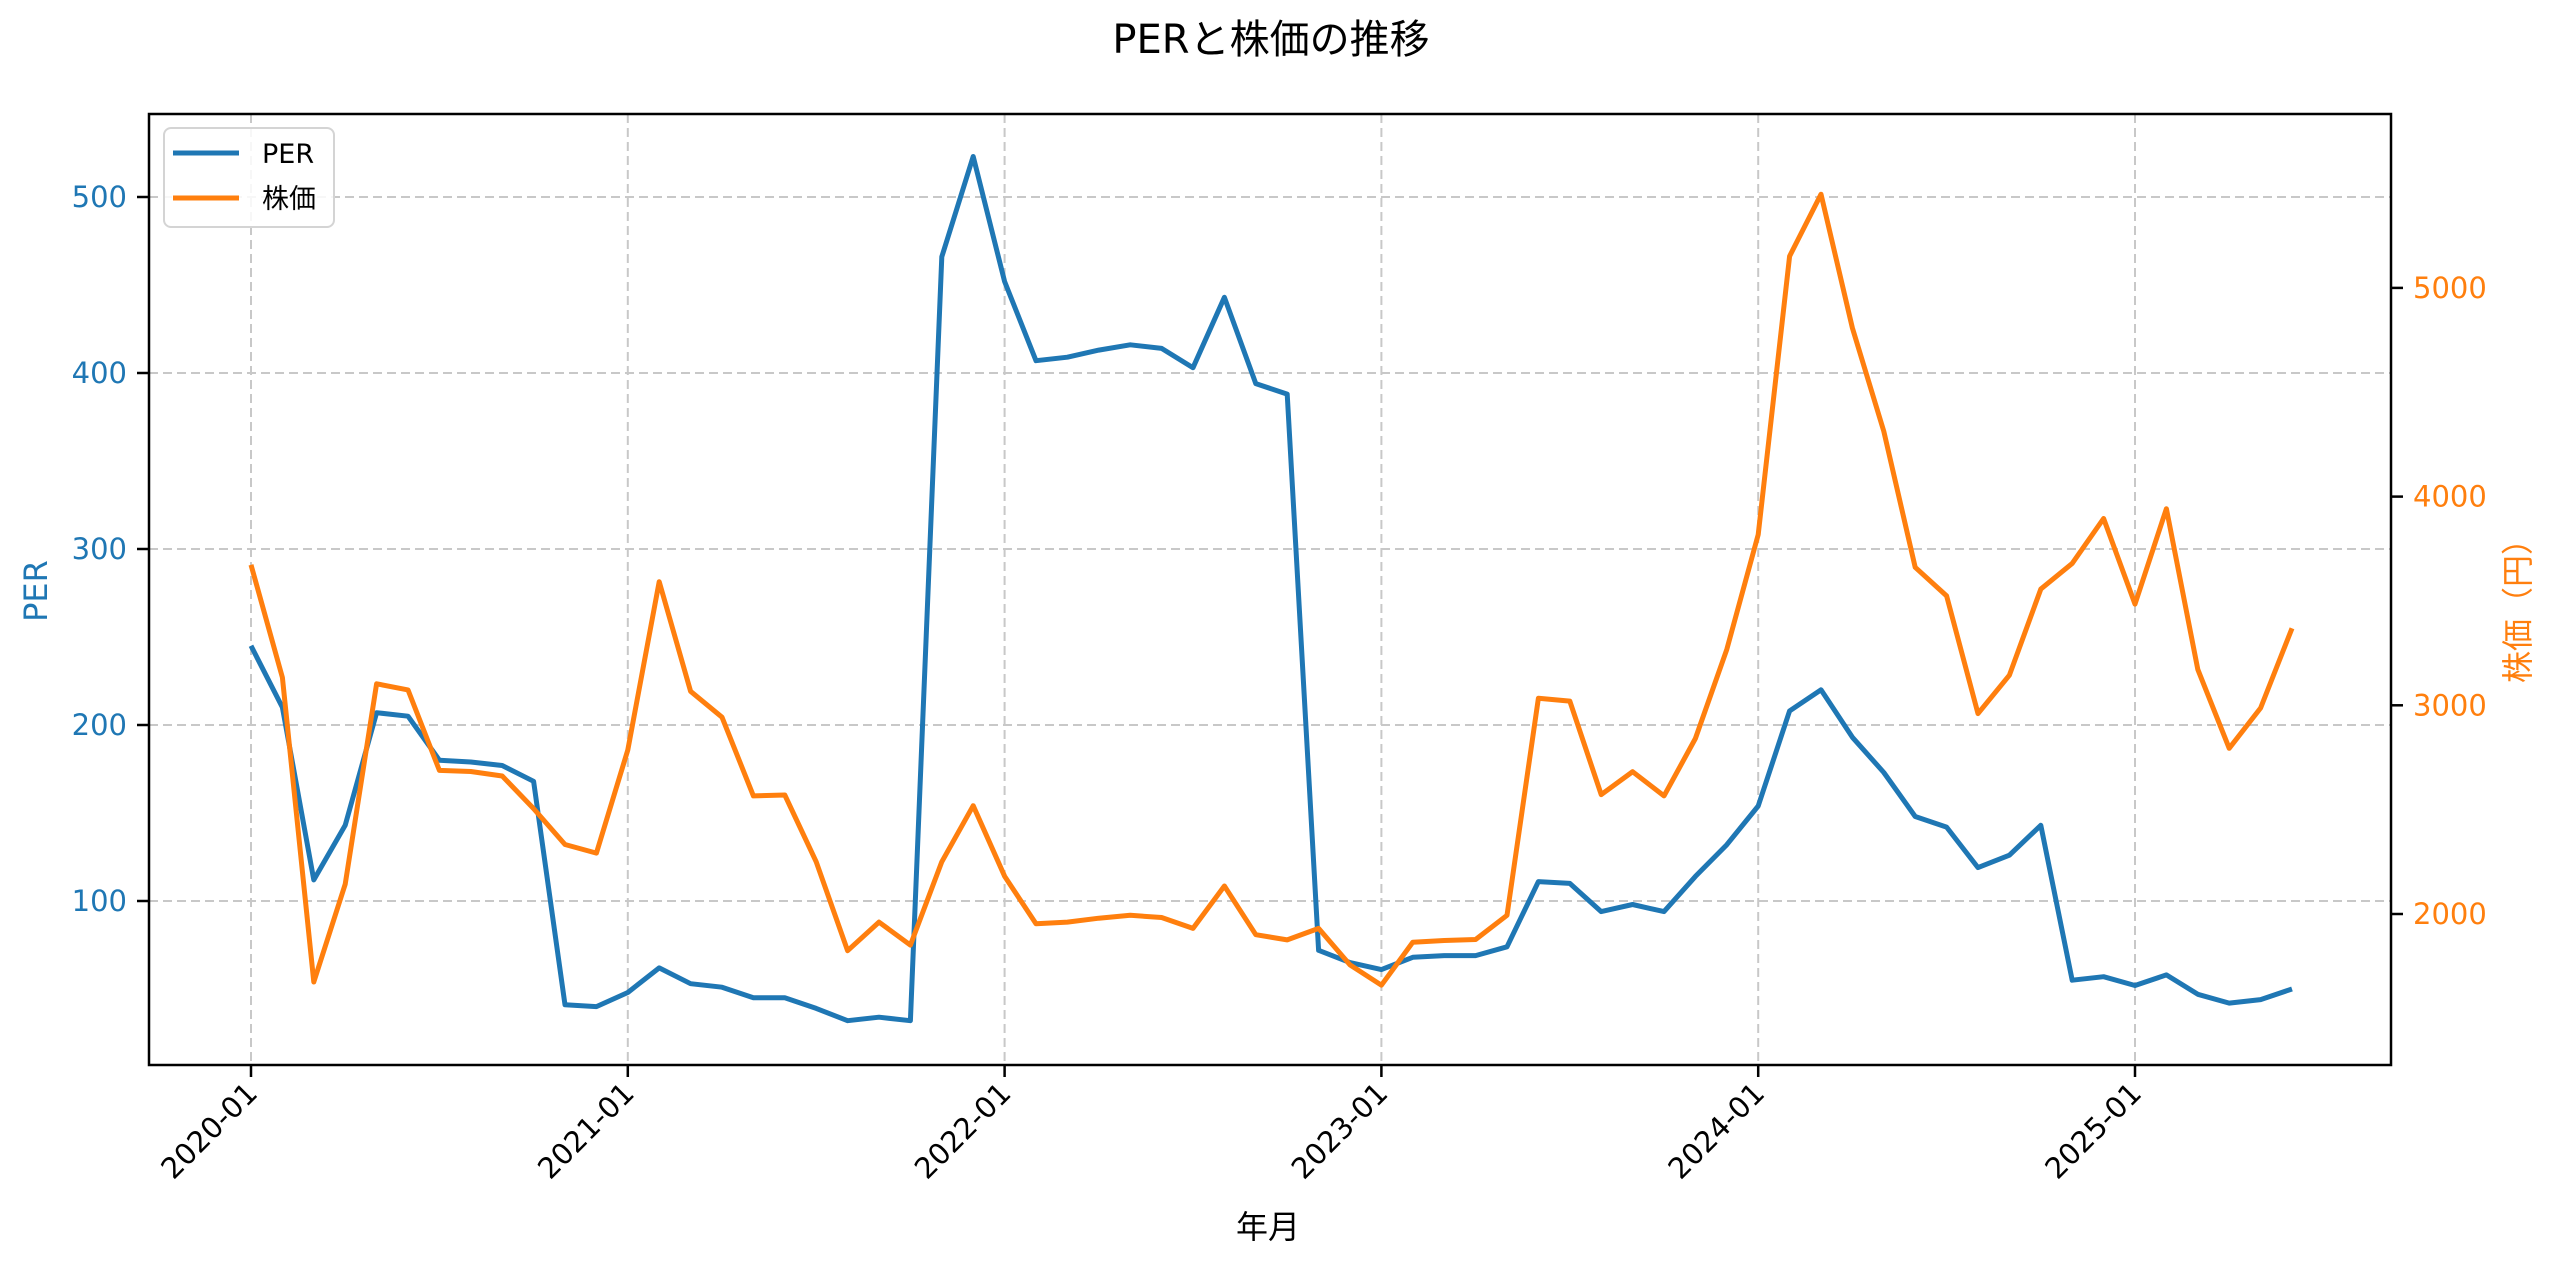 The image size is (2560, 1269). Describe the element at coordinates (2450, 497) in the screenshot. I see `y-right-tick-label: 4000` at that location.